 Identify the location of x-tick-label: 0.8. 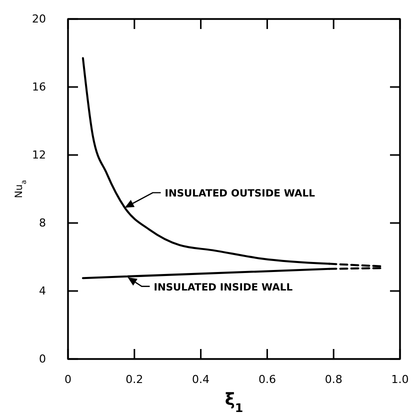
(333, 379).